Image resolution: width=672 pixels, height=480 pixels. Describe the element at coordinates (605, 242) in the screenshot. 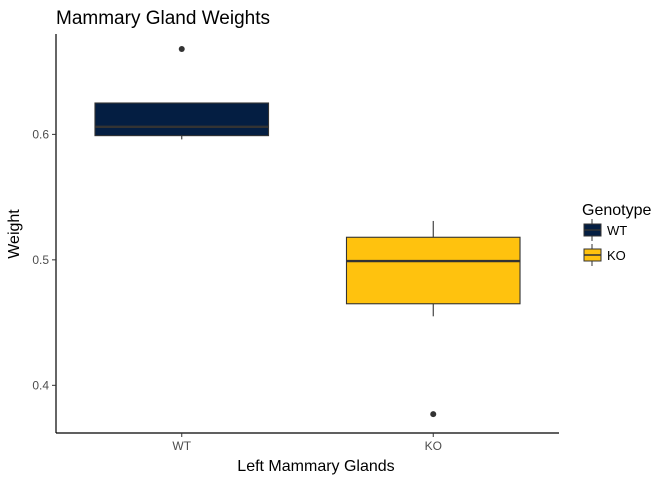

I see `legend-items: WT KO` at that location.